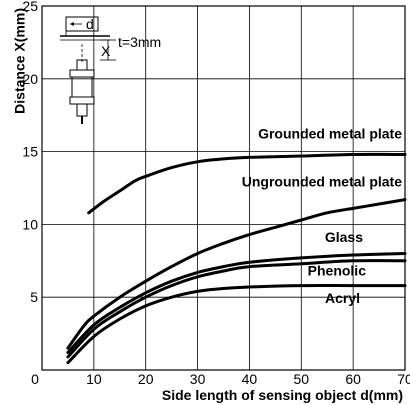 The height and width of the screenshot is (405, 410). I want to click on x-tick-label: 20, so click(146, 379).